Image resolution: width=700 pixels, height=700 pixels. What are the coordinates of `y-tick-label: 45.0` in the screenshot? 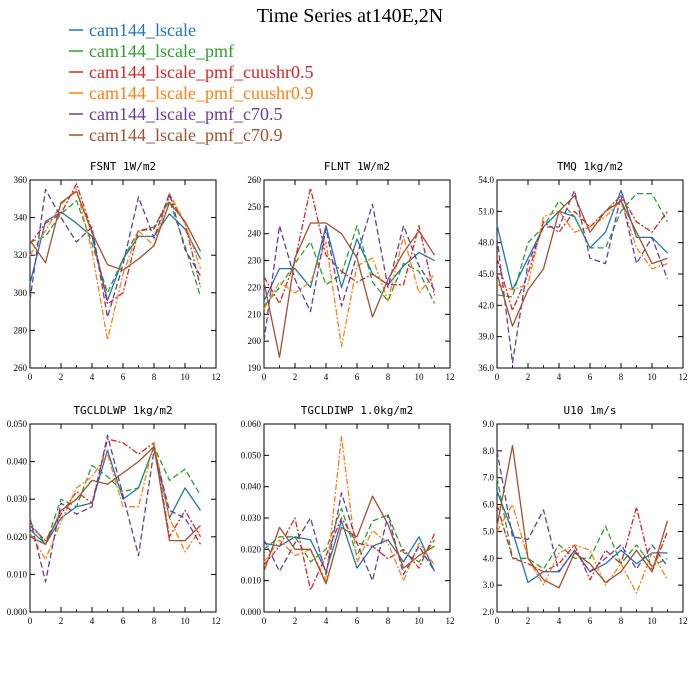 It's located at (486, 274).